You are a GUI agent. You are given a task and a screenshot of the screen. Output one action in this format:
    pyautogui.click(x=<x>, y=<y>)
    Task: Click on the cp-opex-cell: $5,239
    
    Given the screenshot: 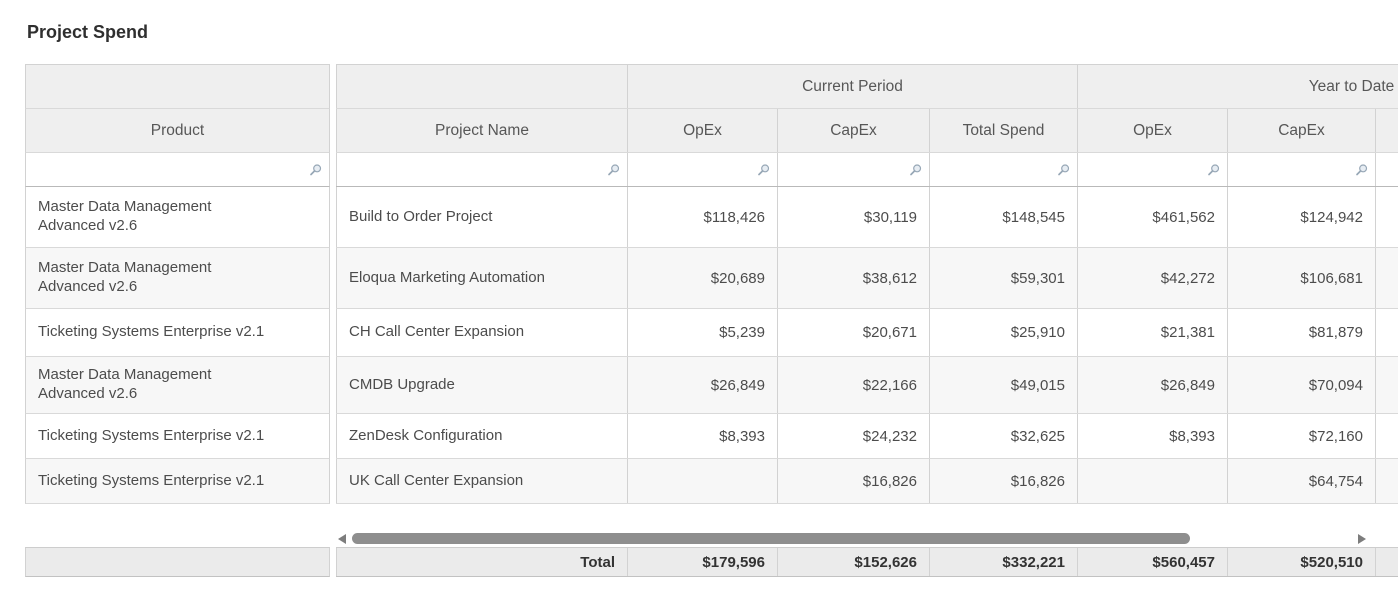 What is the action you would take?
    pyautogui.click(x=703, y=332)
    